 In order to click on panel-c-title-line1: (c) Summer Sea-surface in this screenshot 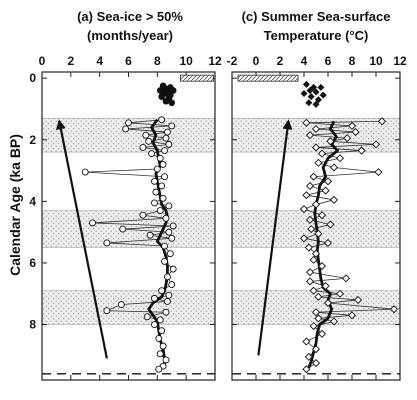, I will do `click(316, 16)`.